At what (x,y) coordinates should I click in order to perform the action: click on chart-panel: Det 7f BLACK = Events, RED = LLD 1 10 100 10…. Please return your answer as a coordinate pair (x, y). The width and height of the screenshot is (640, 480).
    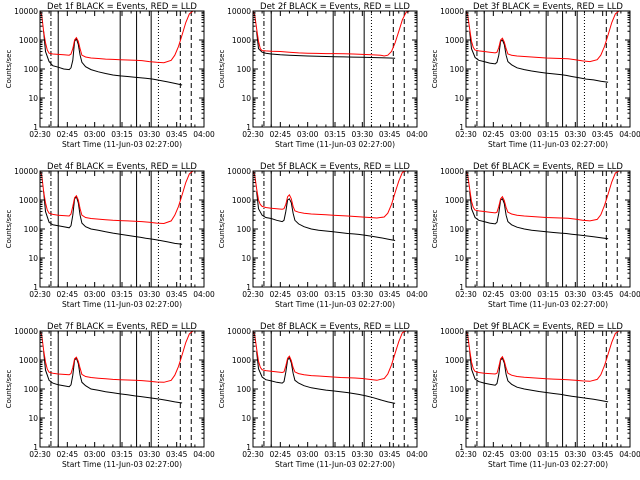
    Looking at the image, I should click on (110, 395).